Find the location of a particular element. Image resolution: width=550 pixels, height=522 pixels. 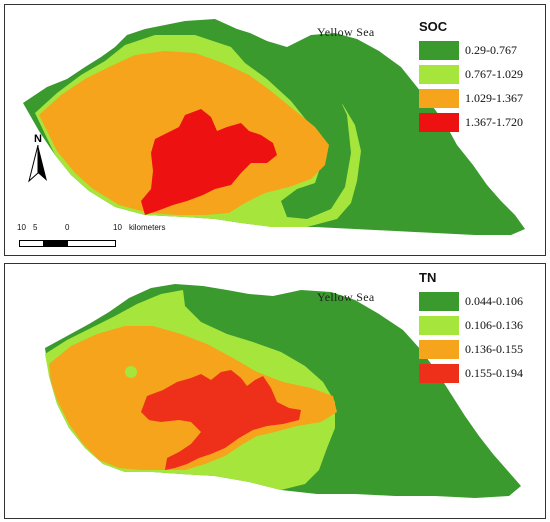

tn-legend-label: 0.044-0.106 is located at coordinates (494, 300).